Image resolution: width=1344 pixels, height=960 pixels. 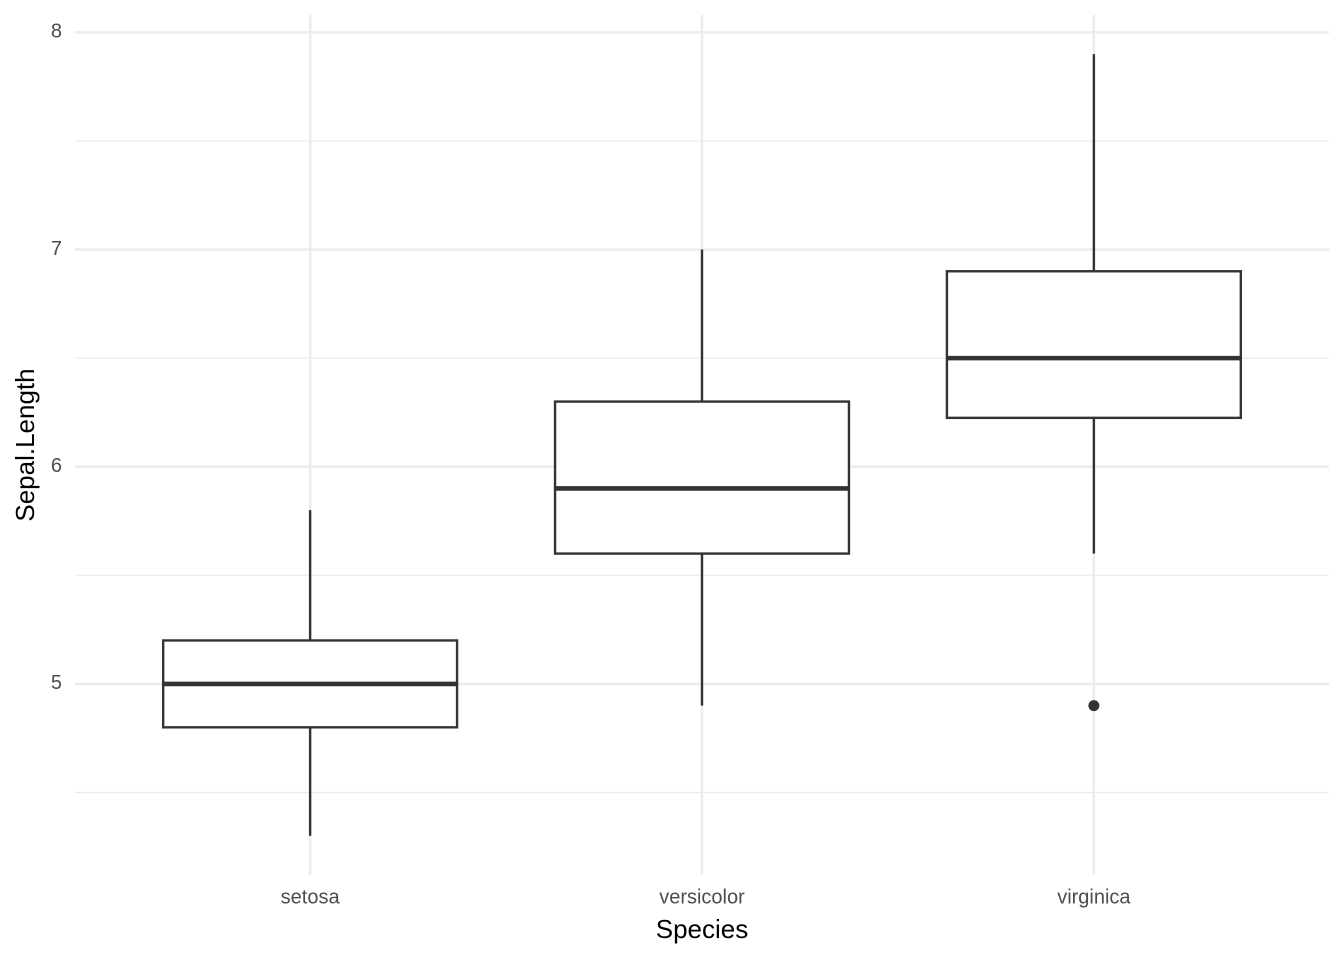 I want to click on y-tick-label: 6, so click(x=56, y=466).